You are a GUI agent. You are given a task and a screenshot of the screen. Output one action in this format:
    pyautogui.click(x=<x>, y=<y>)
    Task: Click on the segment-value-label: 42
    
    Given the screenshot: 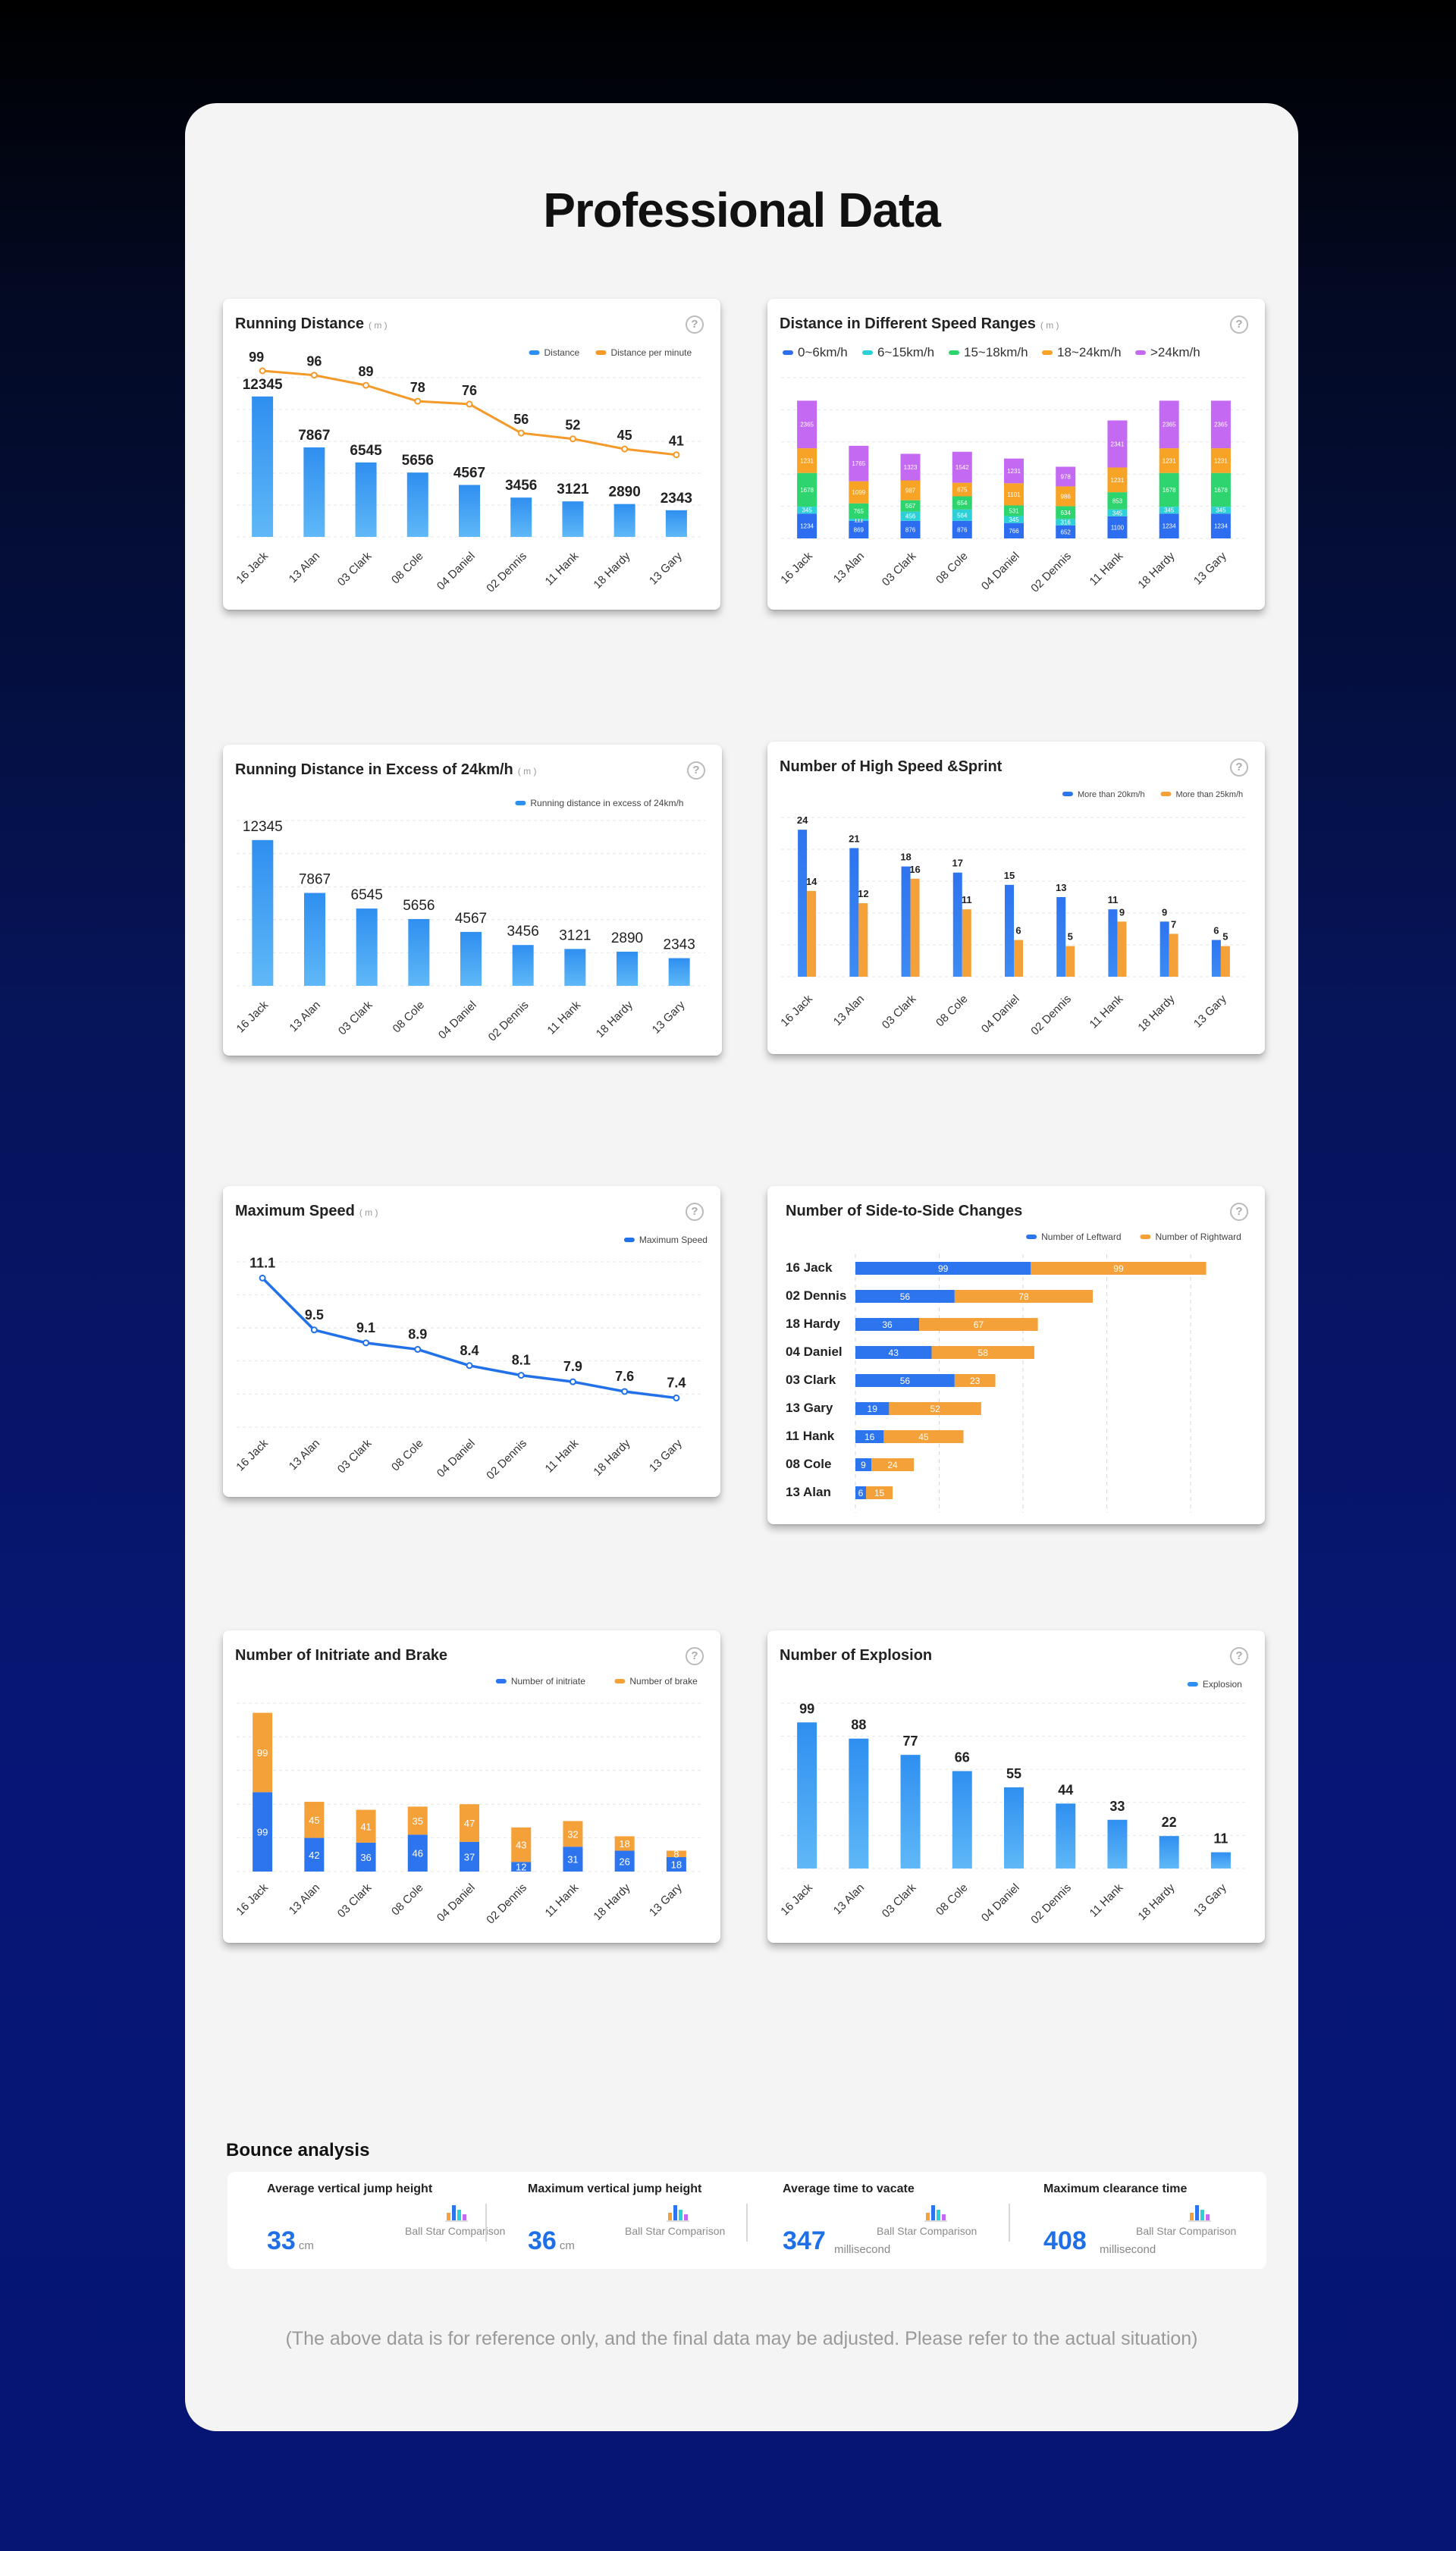 What is the action you would take?
    pyautogui.click(x=314, y=1855)
    